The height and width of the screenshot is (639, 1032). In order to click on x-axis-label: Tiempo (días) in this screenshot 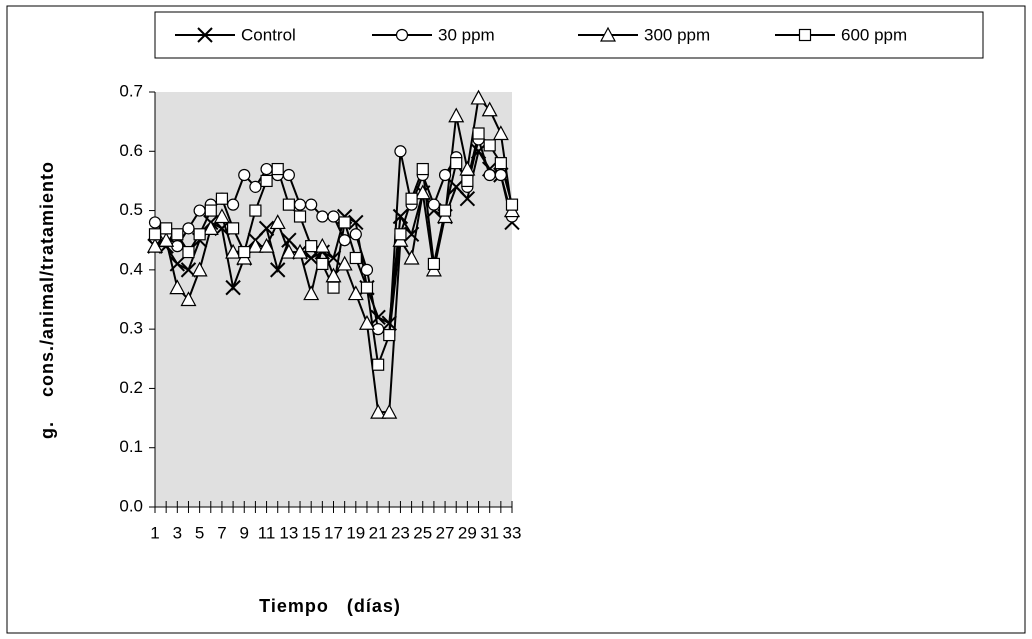, I will do `click(330, 606)`.